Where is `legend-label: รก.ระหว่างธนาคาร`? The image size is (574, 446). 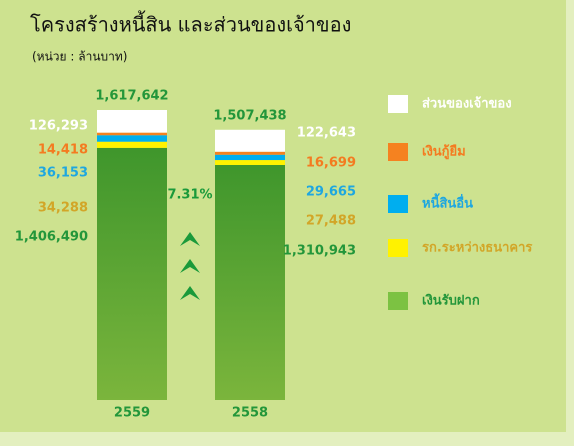 legend-label: รก.ระหว่างธนาคาร is located at coordinates (477, 248).